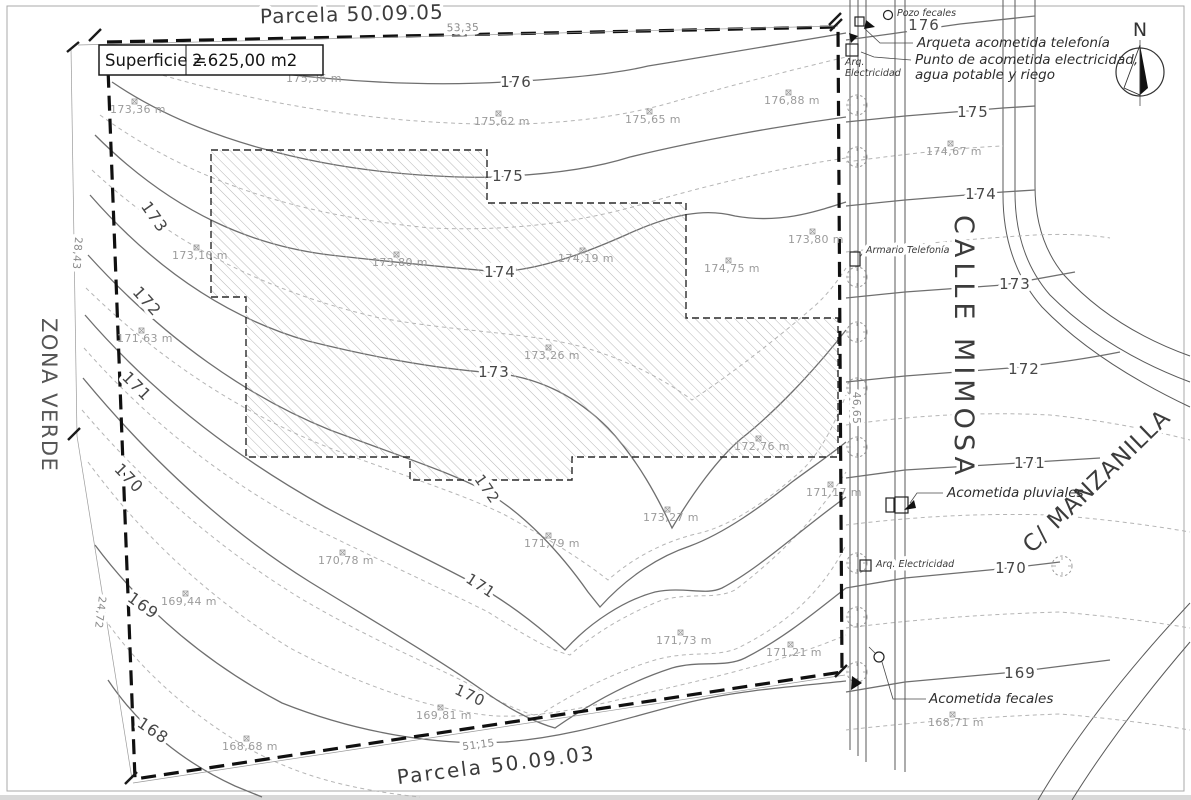 Image resolution: width=1191 pixels, height=800 pixels. I want to click on punto-acometida-icon, so click(852, 50).